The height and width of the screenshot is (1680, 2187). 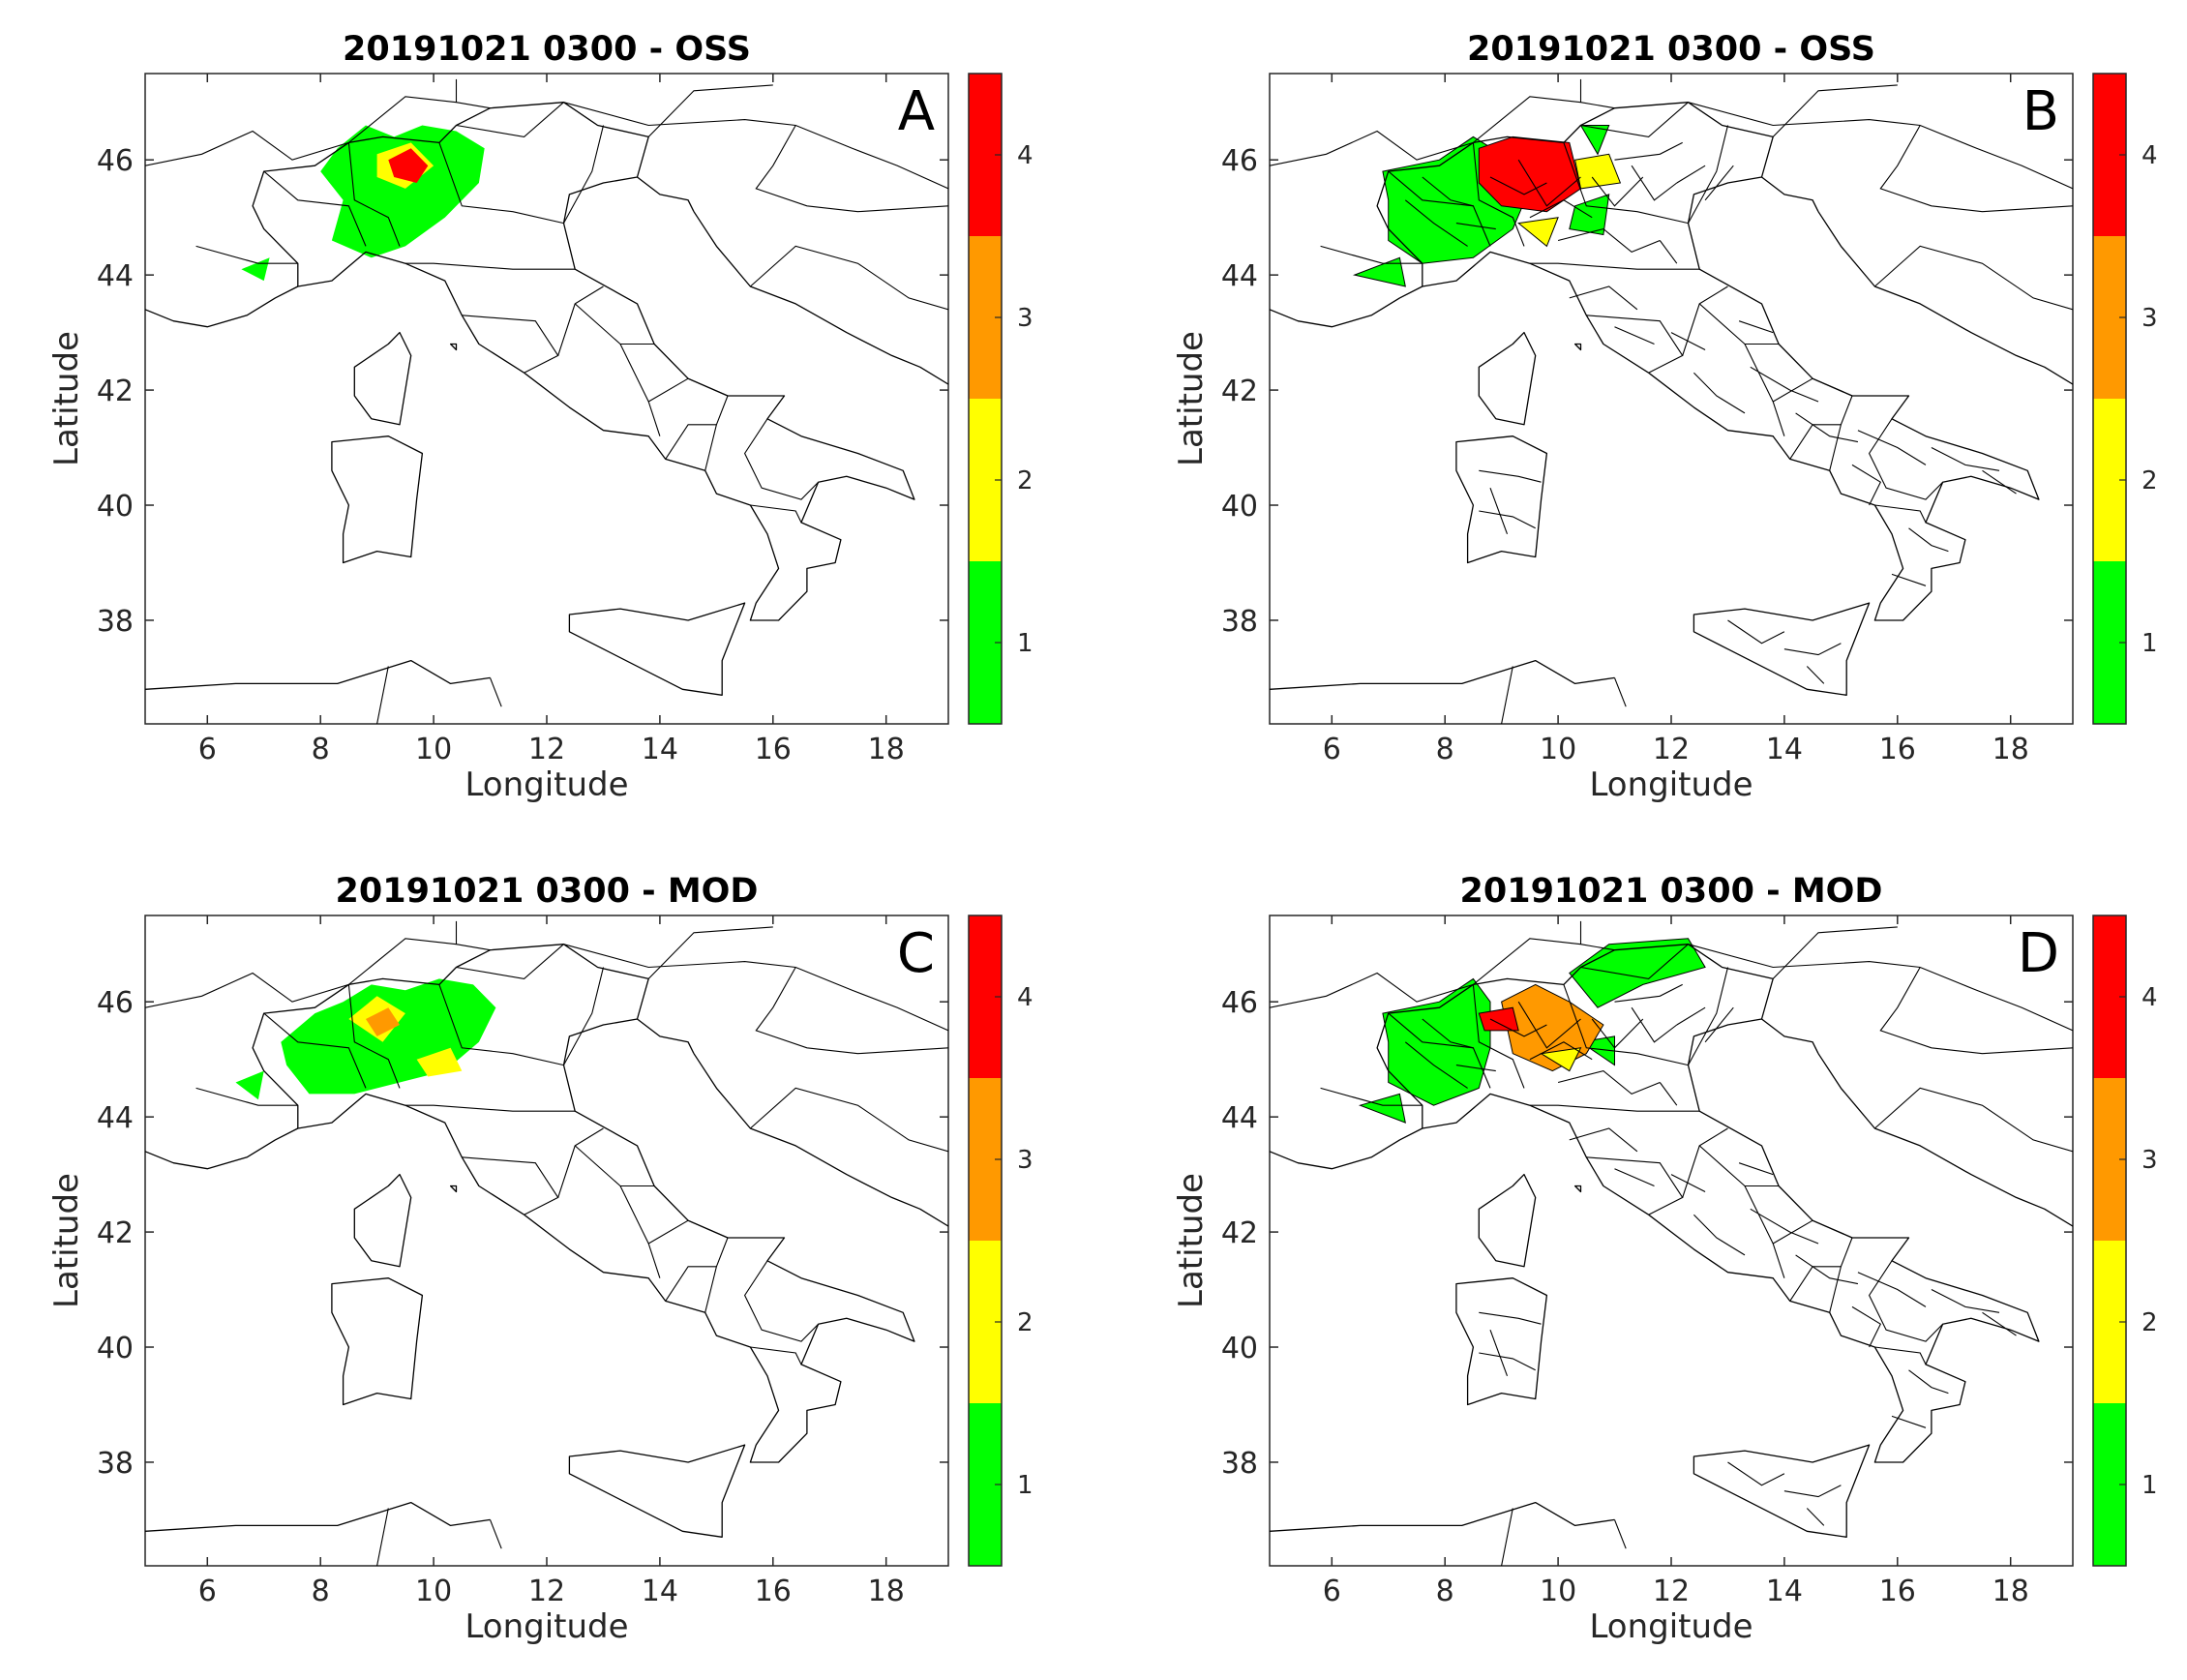 What do you see at coordinates (2150, 481) in the screenshot?
I see `colorbar-tick-label: 2` at bounding box center [2150, 481].